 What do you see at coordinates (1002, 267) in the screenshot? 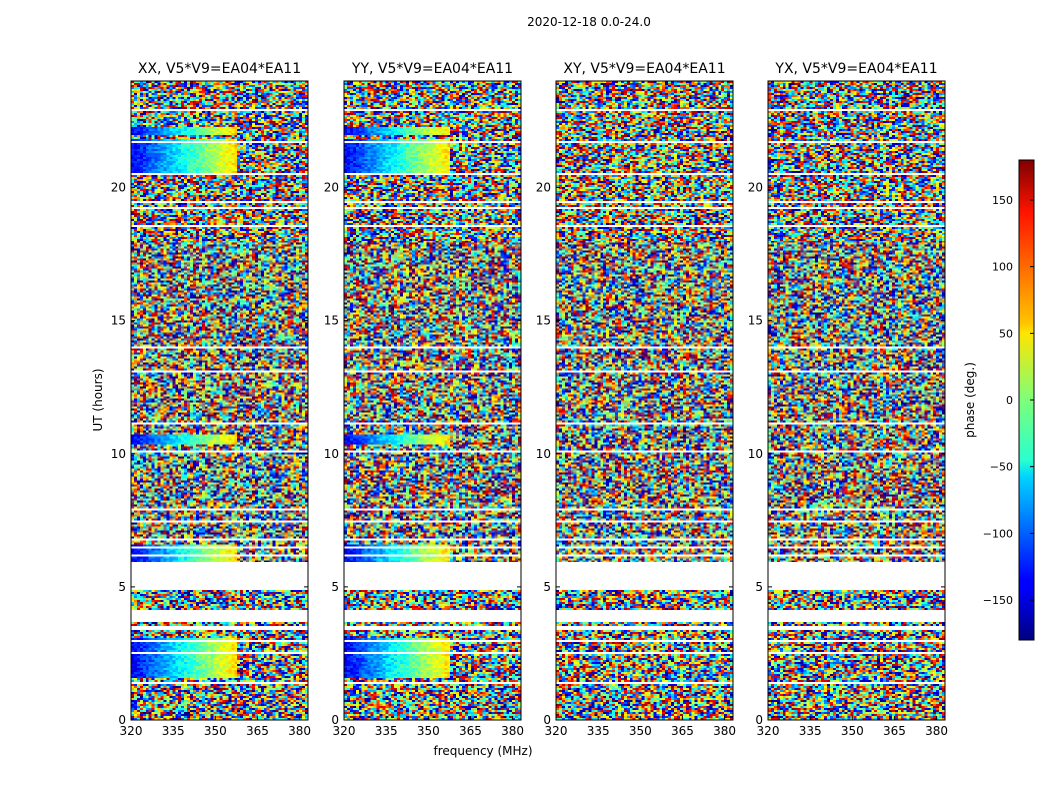
I see `colorbar-tick-label: 100` at bounding box center [1002, 267].